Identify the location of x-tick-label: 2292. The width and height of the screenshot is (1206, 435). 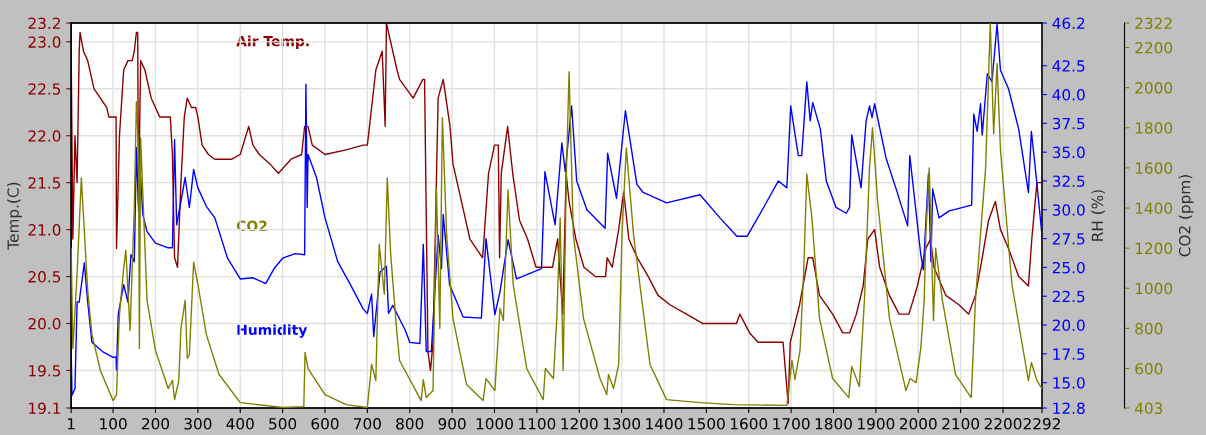
(1041, 424).